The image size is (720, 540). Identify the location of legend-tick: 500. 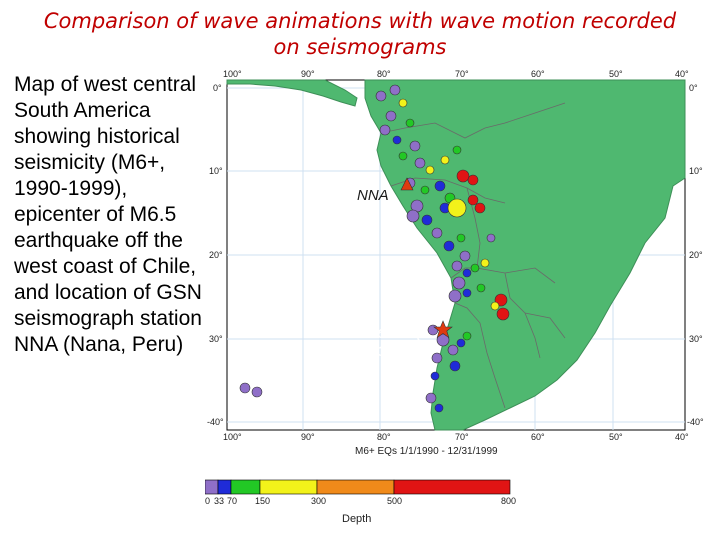
(394, 501).